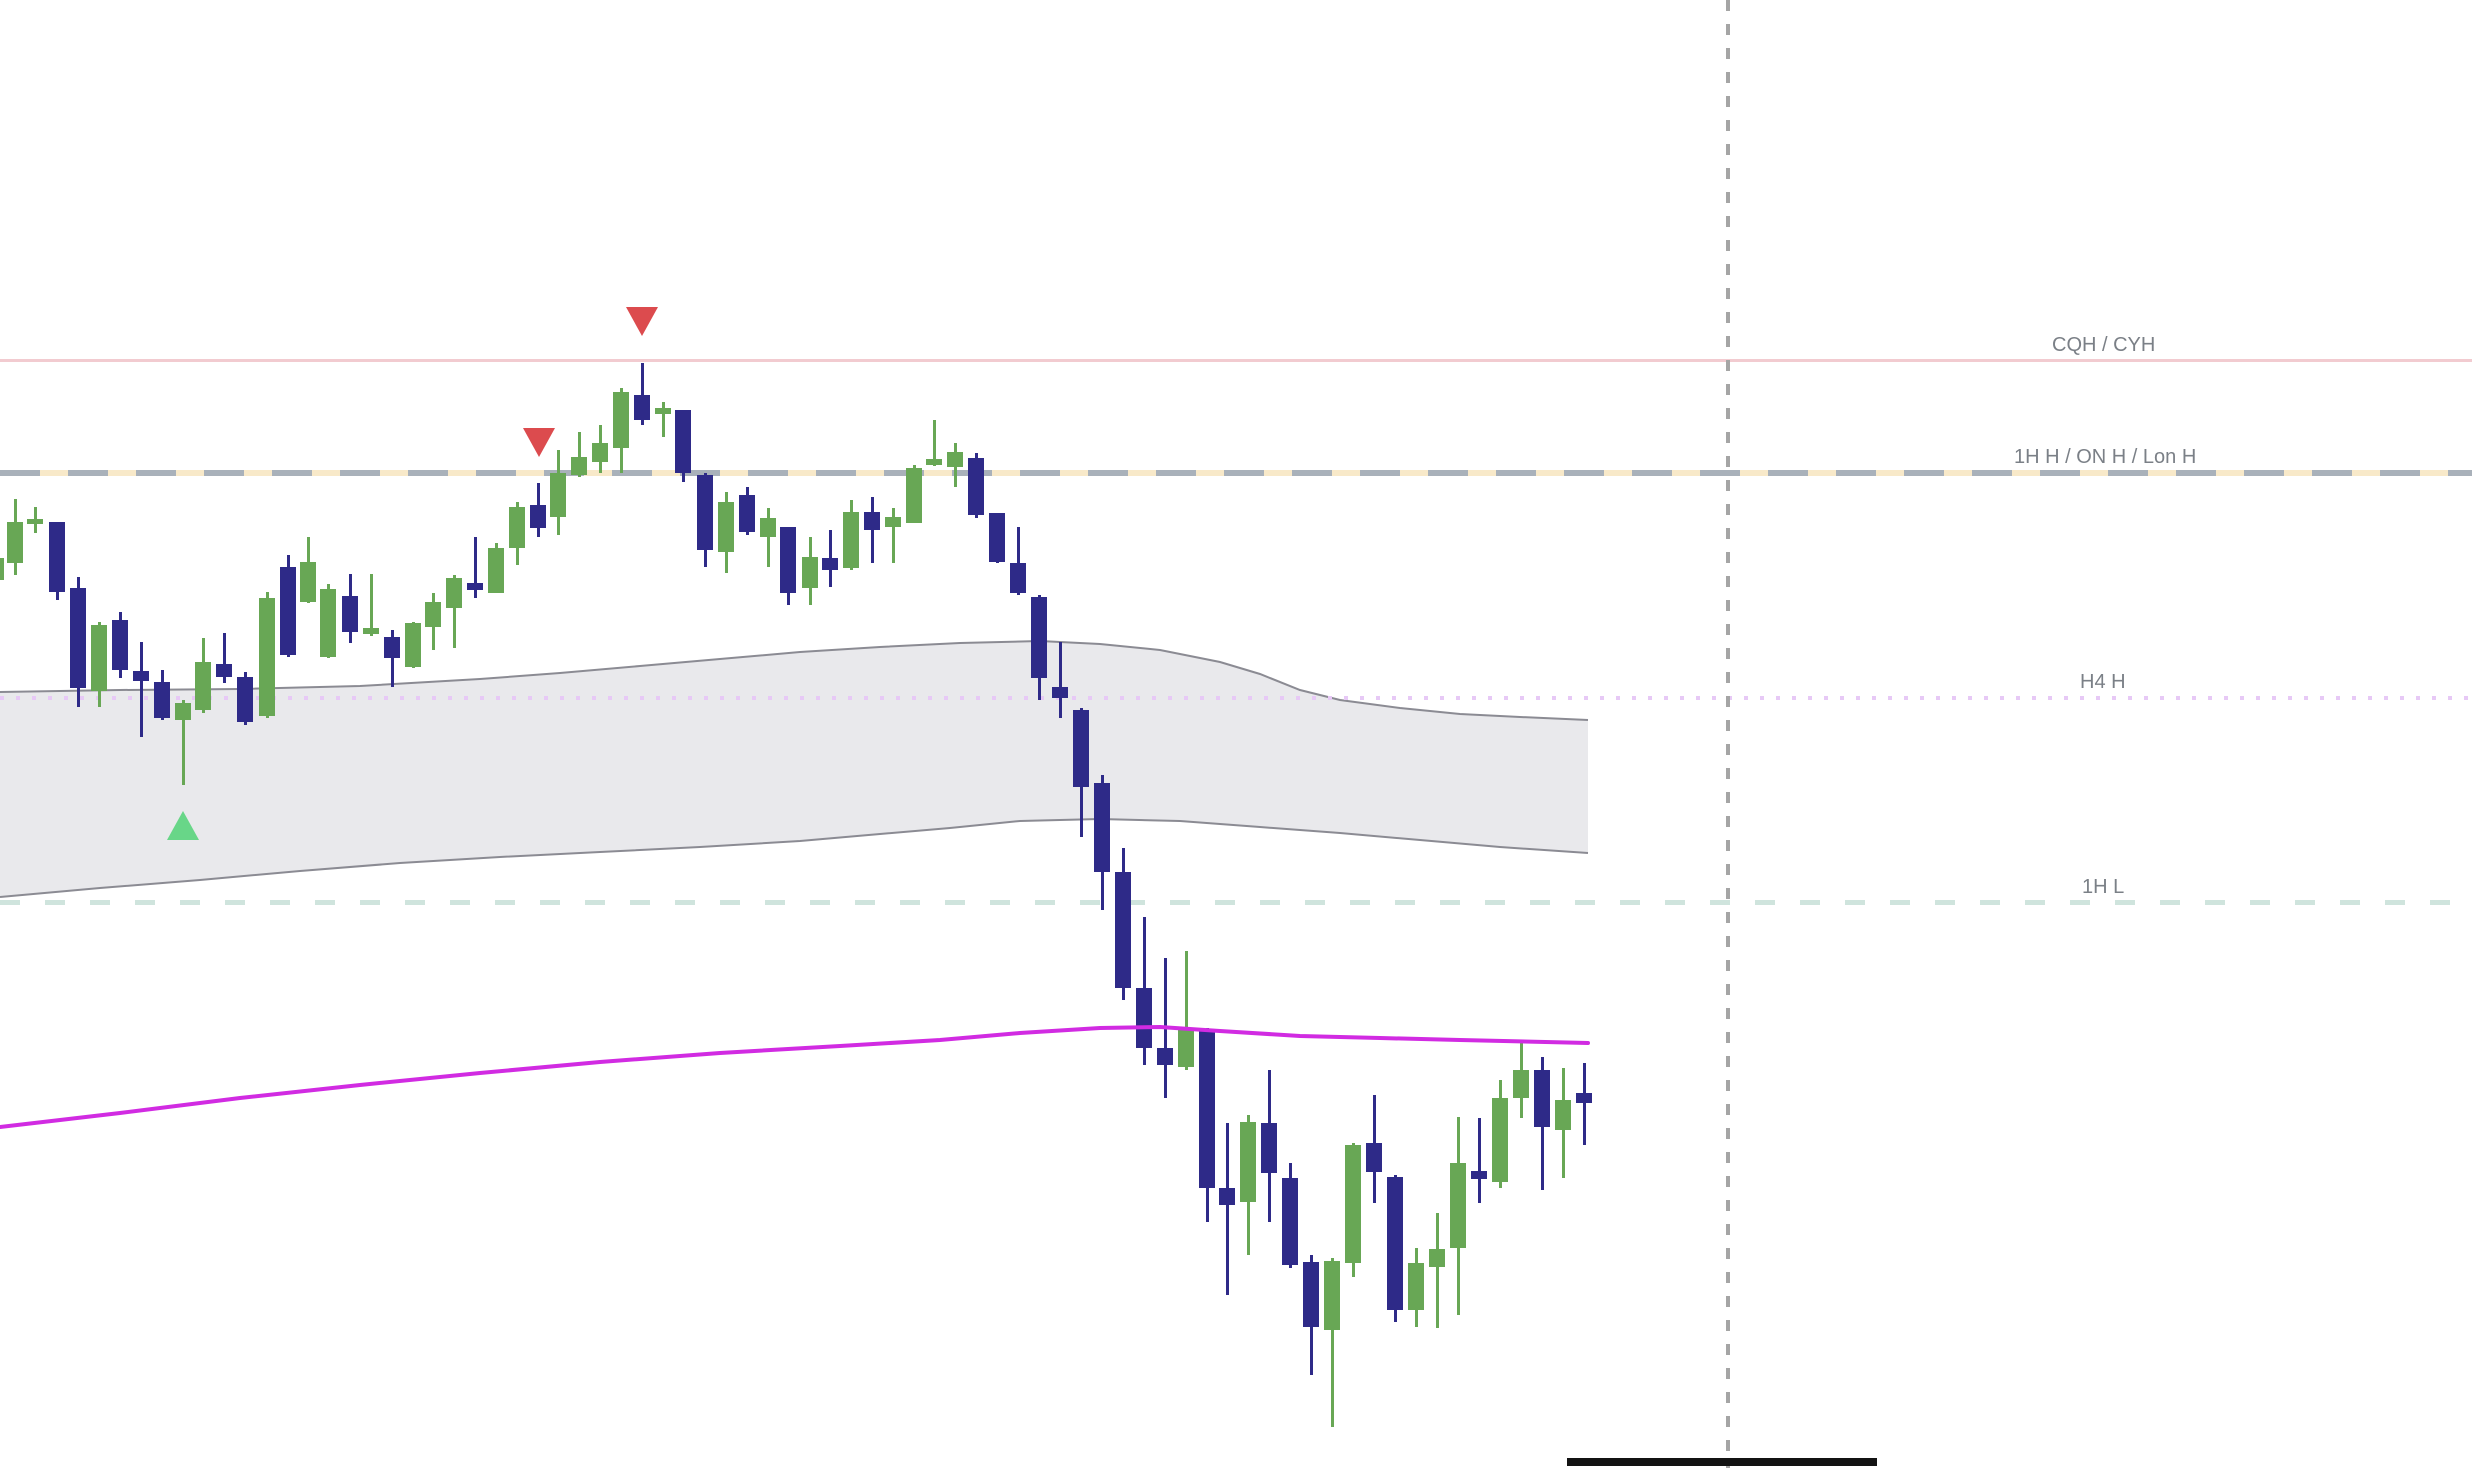  Describe the element at coordinates (1236, 698) in the screenshot. I see `level-line-h4-h` at that location.